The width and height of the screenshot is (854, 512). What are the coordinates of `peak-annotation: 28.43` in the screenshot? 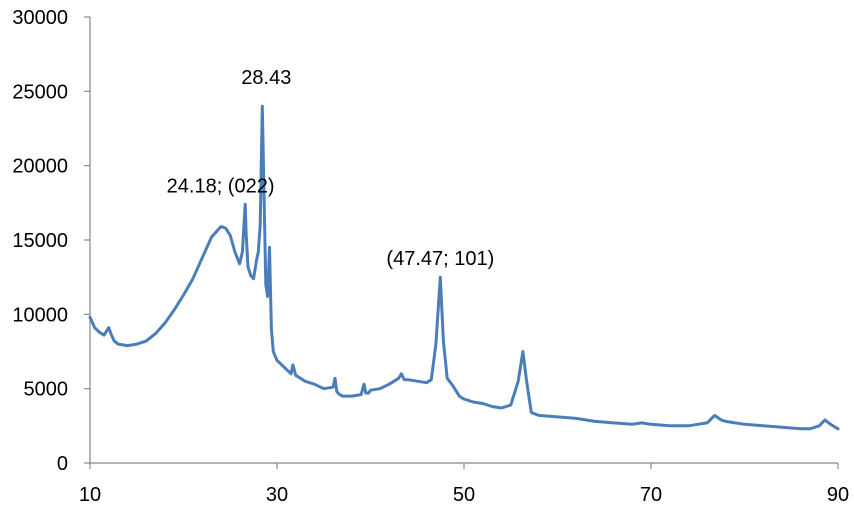 It's located at (266, 78).